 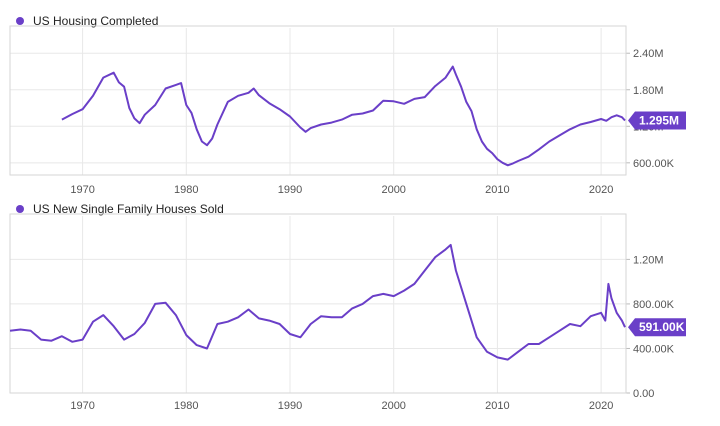 I want to click on y-tick-label: 0.00, so click(x=643, y=394).